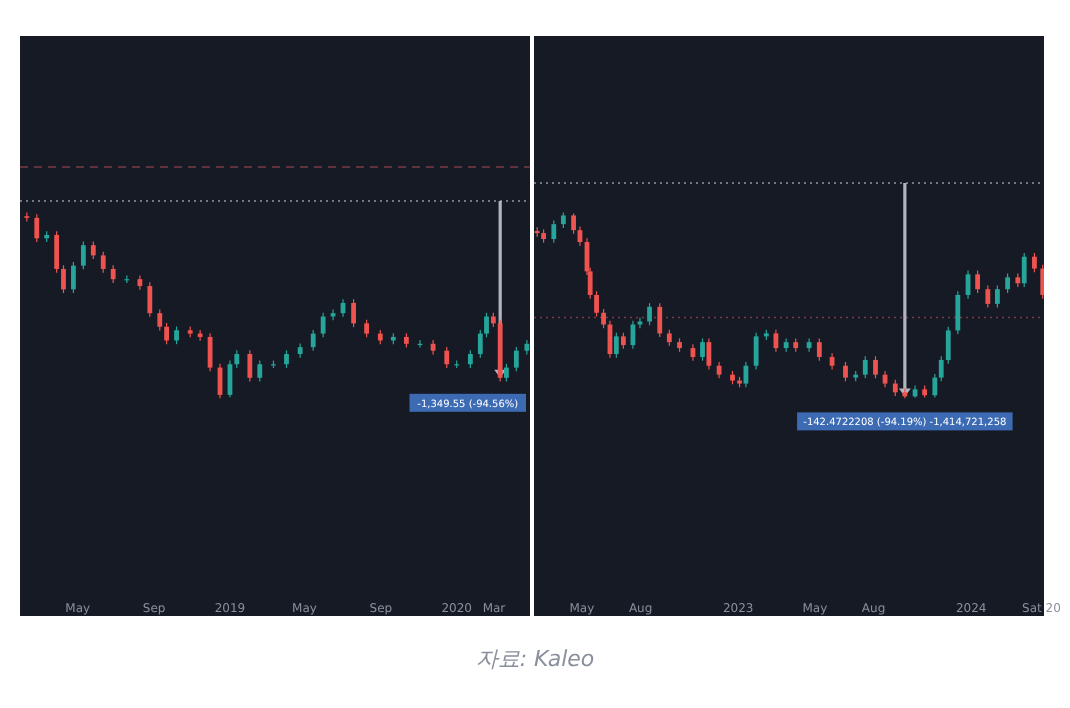  I want to click on text: 자료: Kaleo, so click(535, 659).